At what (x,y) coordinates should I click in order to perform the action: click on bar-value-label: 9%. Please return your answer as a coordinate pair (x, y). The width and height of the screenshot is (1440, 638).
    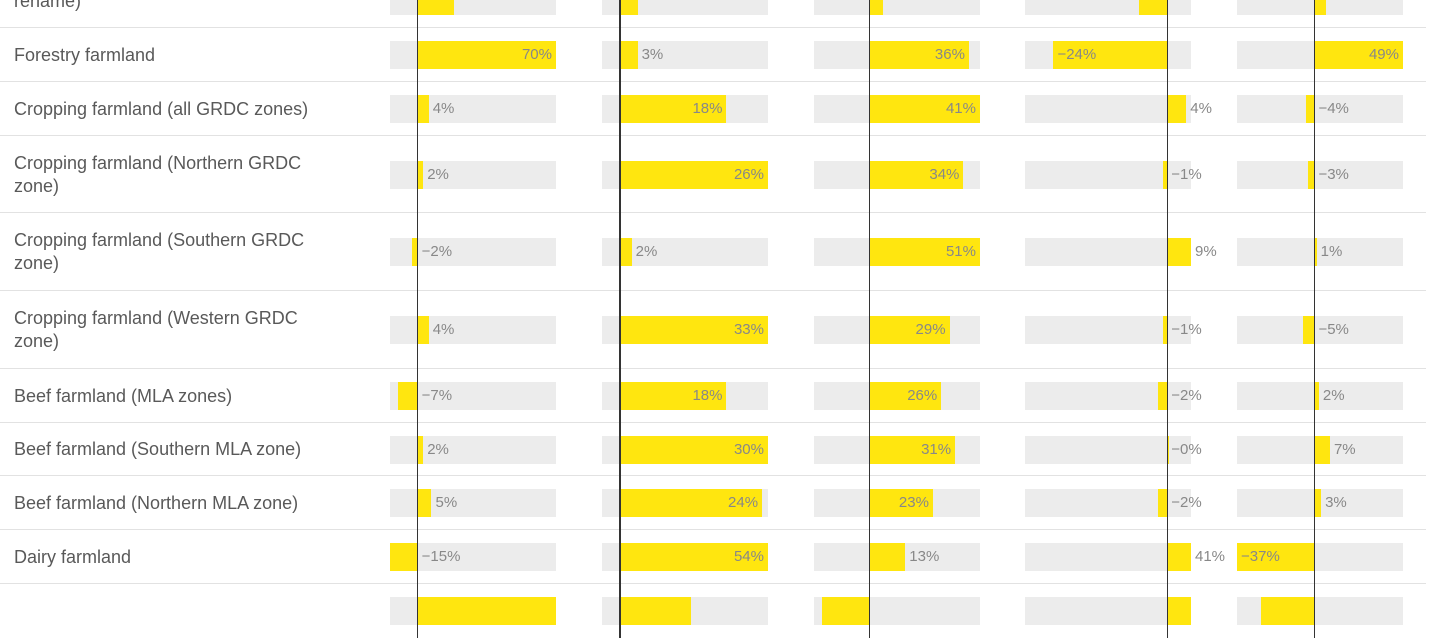
    Looking at the image, I should click on (1206, 251).